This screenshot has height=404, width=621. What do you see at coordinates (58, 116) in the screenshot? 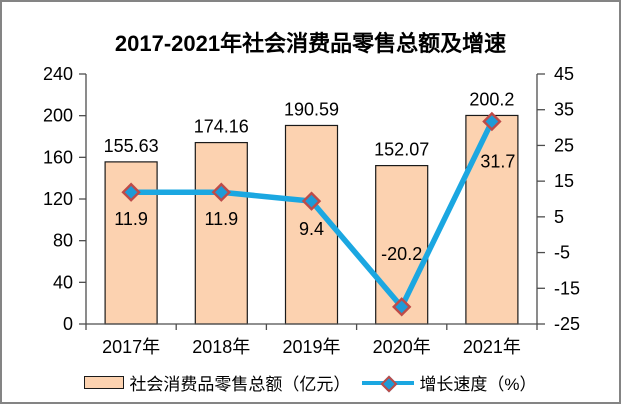
I see `left-axis-tick-label: 200` at bounding box center [58, 116].